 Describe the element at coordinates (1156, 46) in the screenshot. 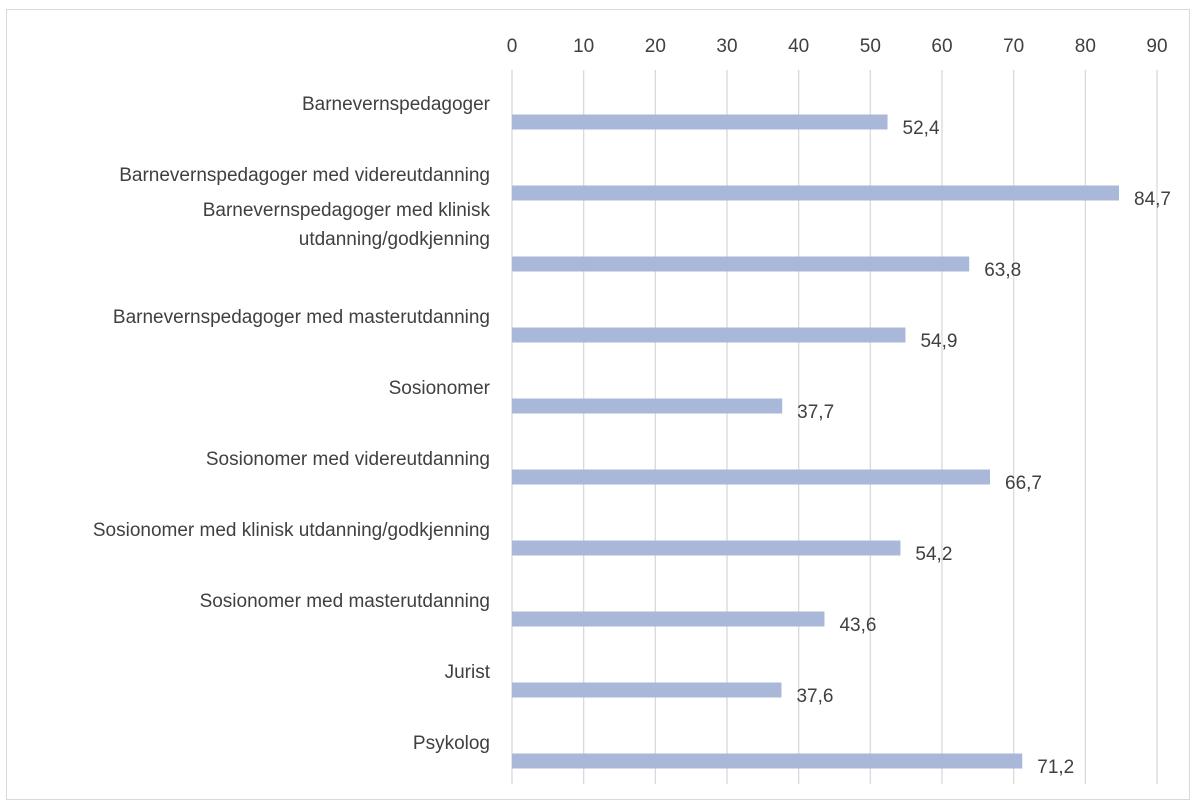

I see `x-tick-label: 90` at that location.